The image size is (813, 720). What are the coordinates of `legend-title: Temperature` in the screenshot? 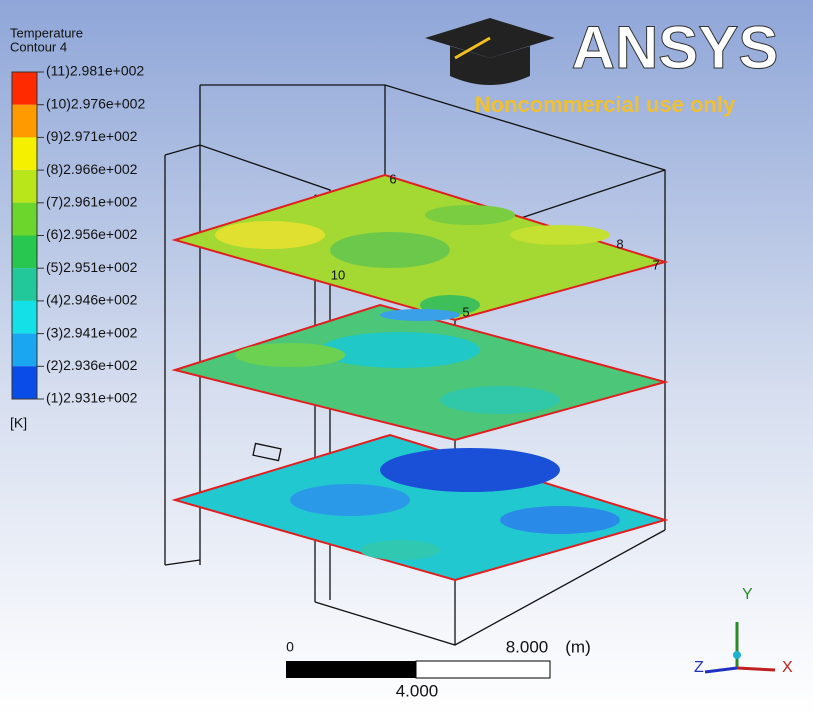 It's located at (46, 32).